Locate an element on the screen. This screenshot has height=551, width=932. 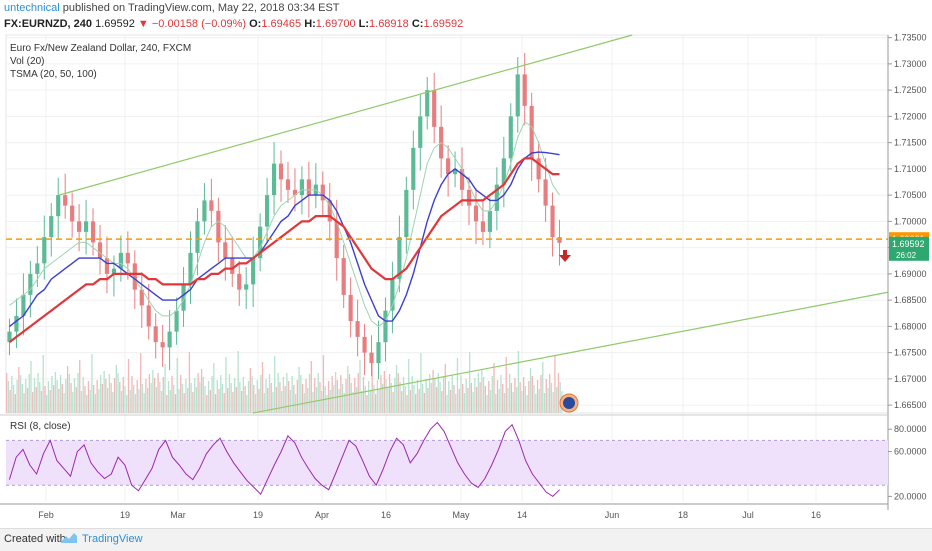
time-tick-label: May is located at coordinates (461, 515).